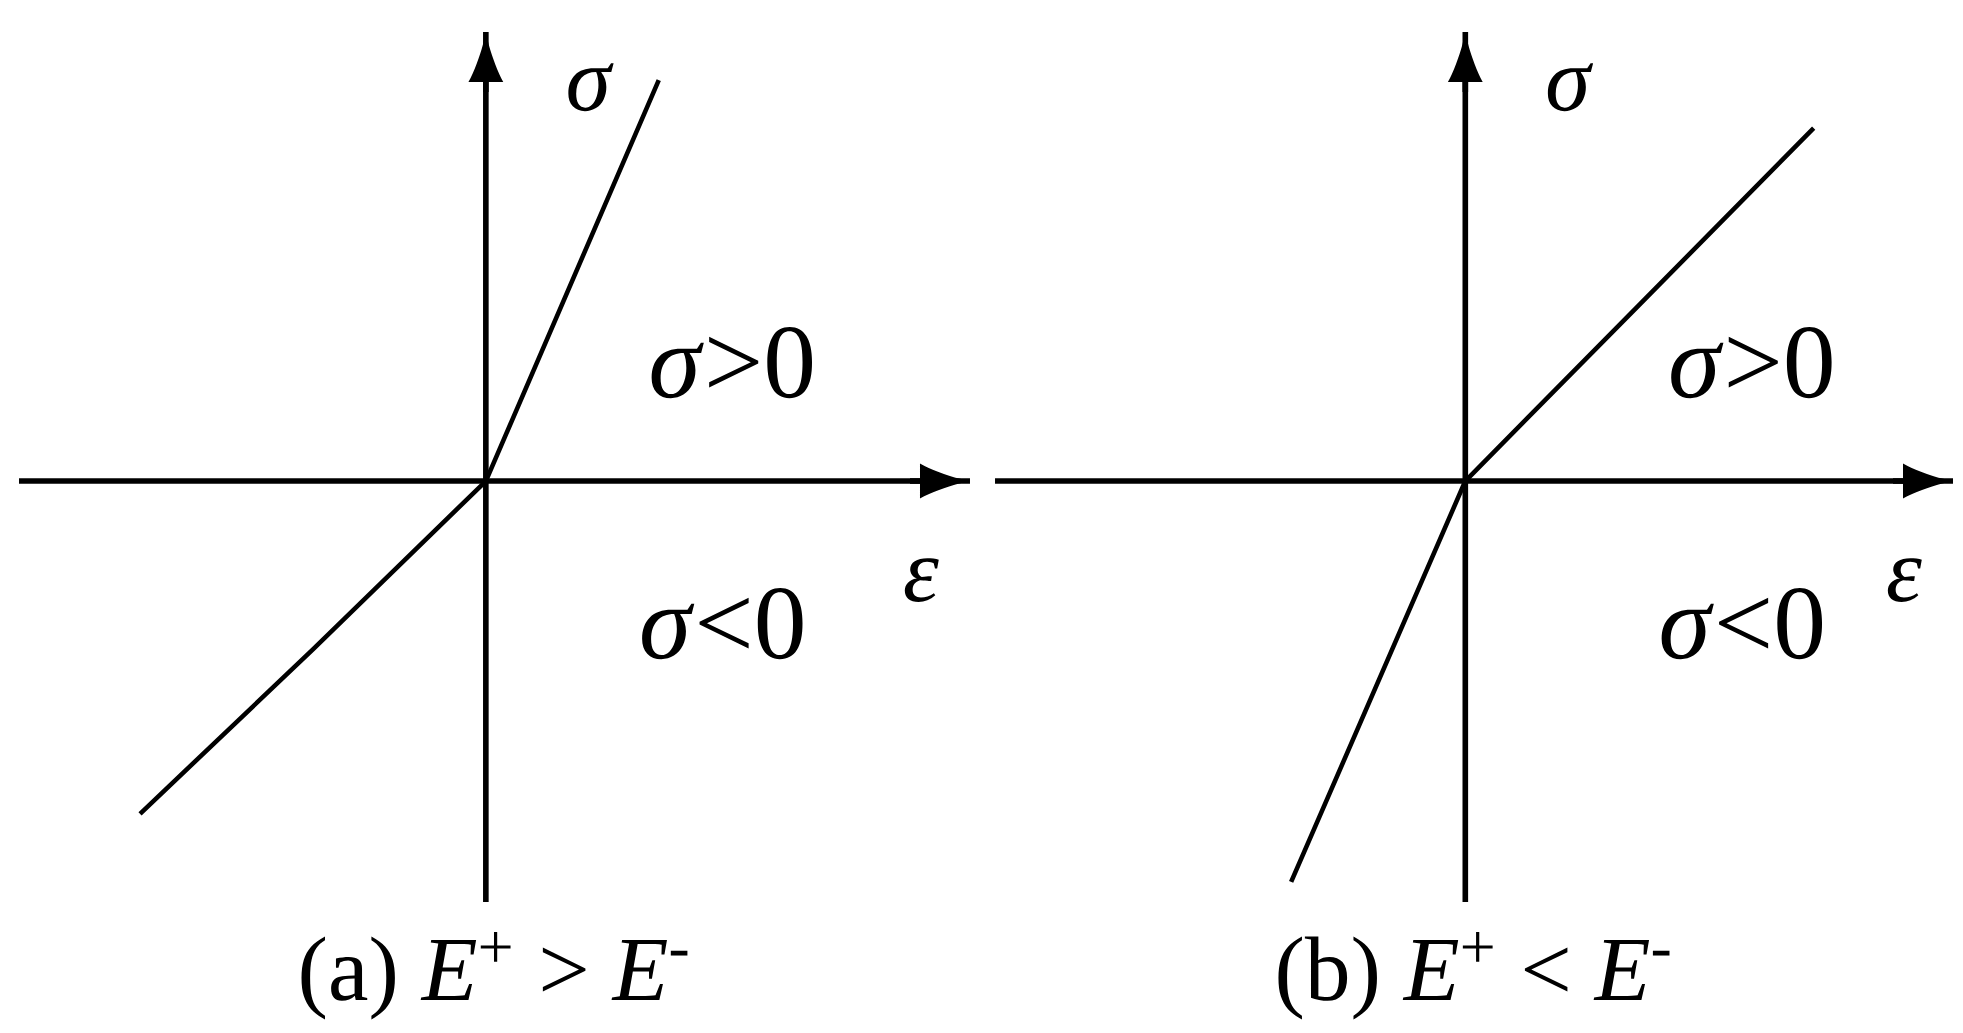  I want to click on text: (a) E$^{+}$ > E$^{-}$, so click(494, 976).